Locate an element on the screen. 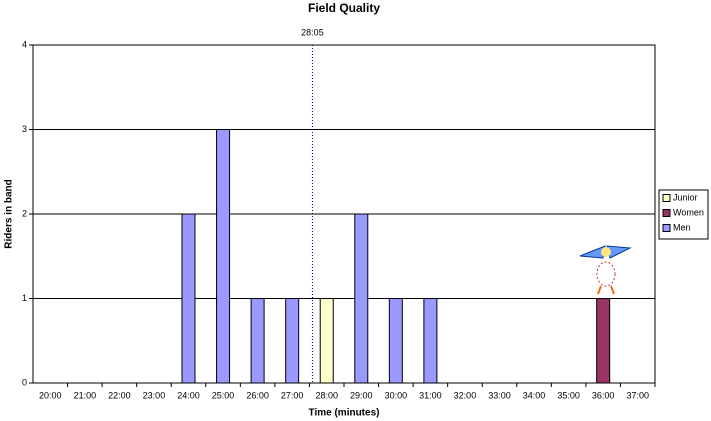 The image size is (711, 421). y-tick-label: 0 is located at coordinates (24, 382).